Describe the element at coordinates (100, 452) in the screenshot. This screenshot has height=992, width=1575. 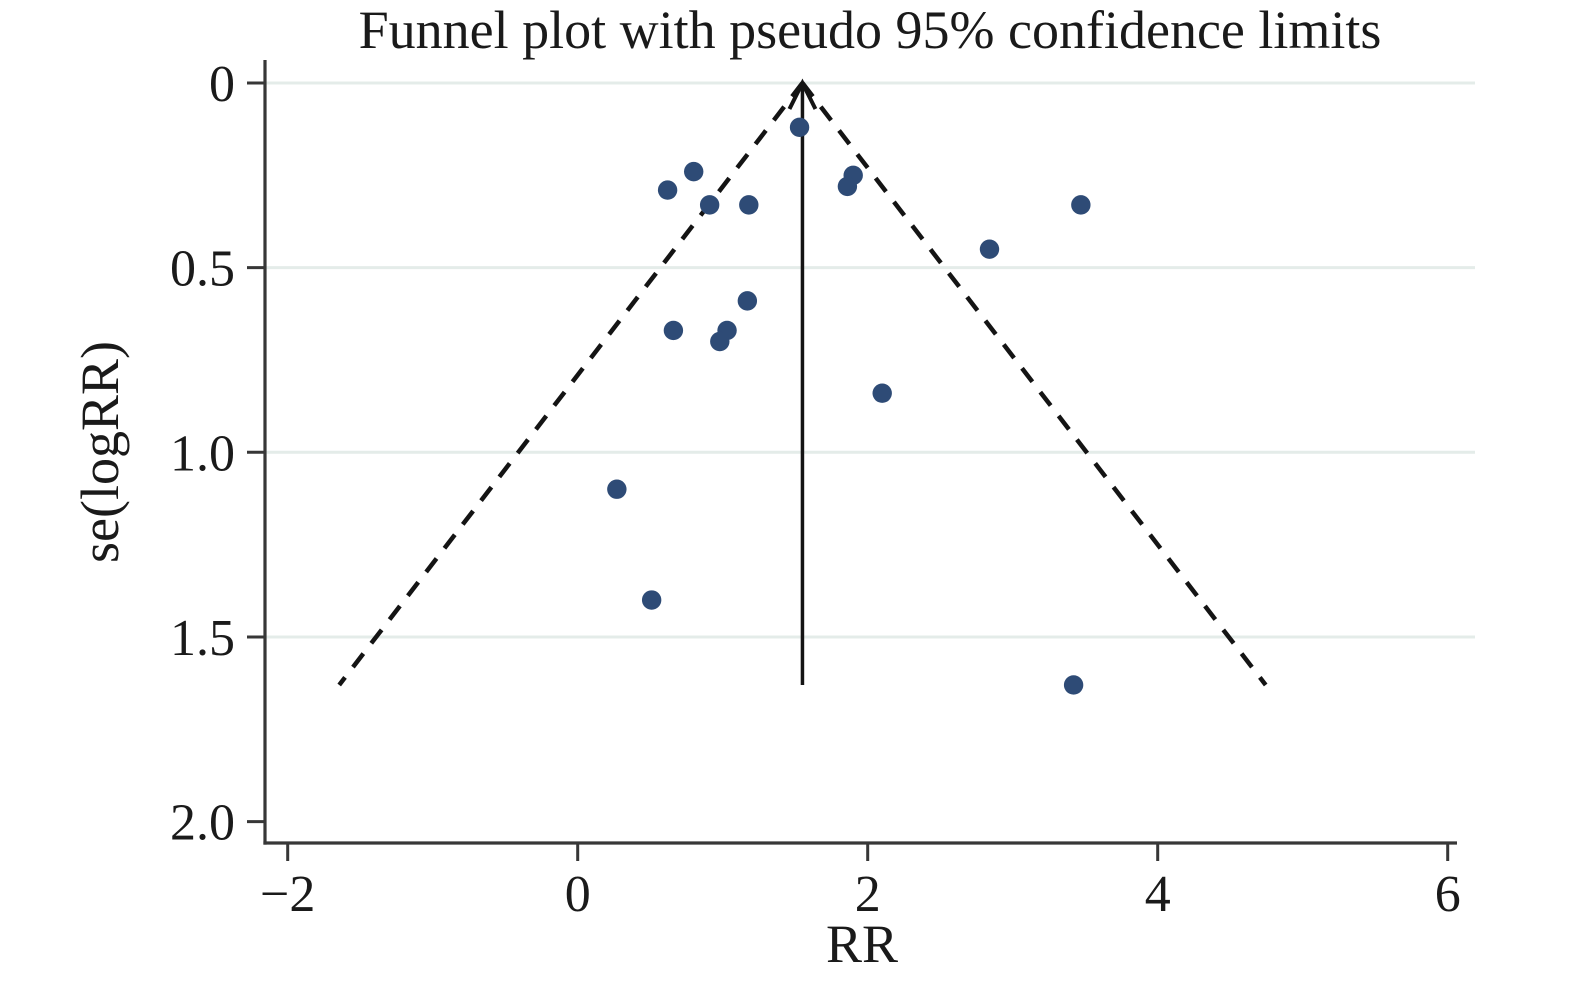
I see `y-axis-label: se(logRR)` at that location.